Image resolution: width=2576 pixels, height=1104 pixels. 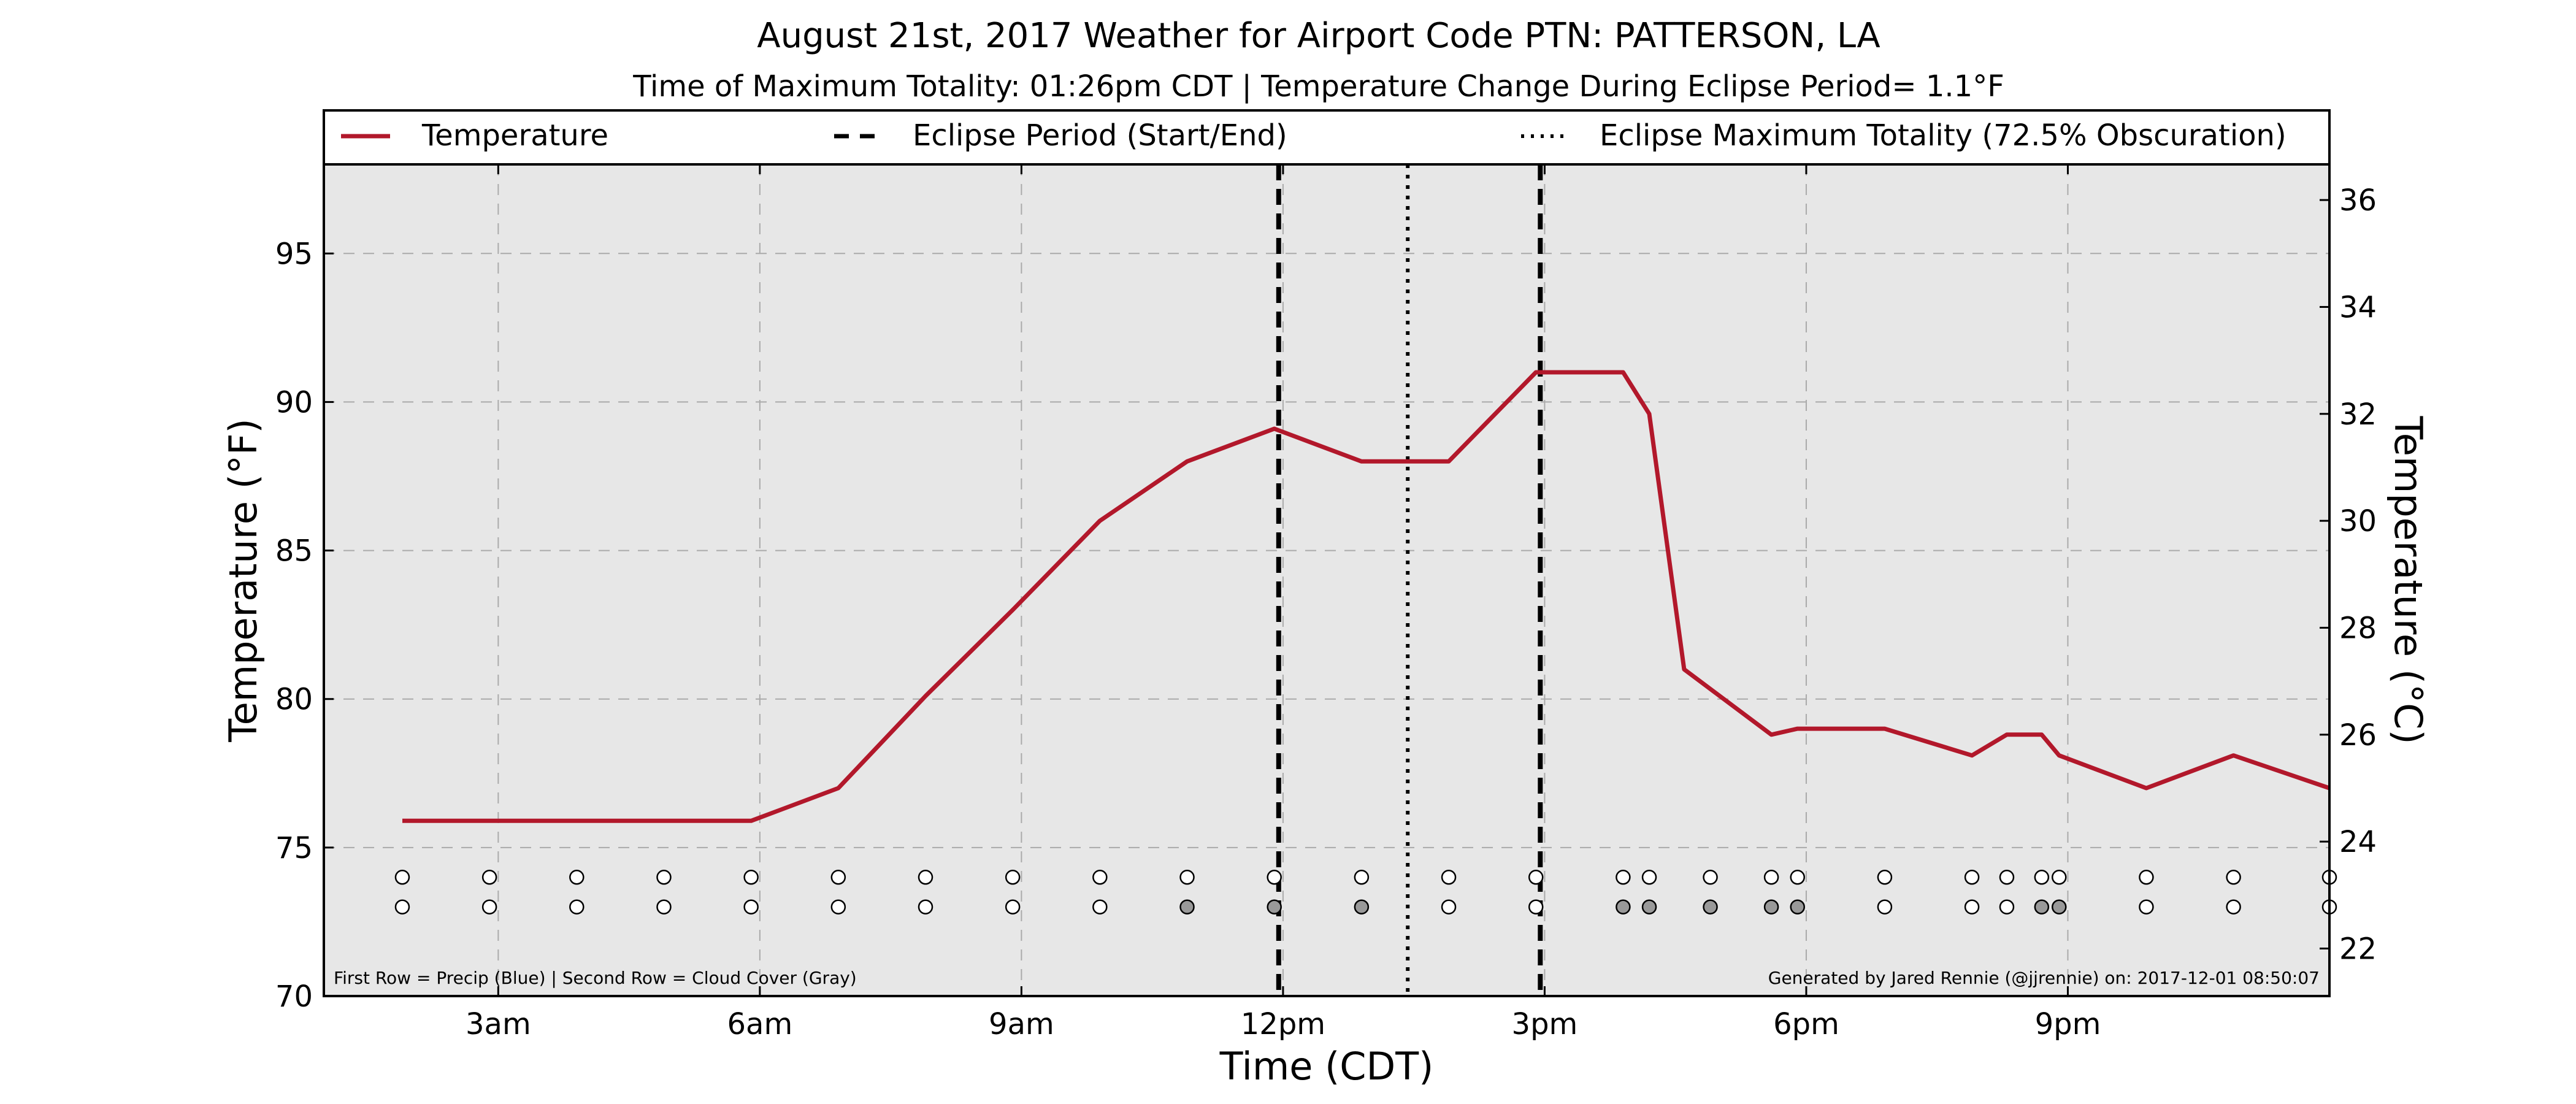 What do you see at coordinates (294, 848) in the screenshot?
I see `y-tick-label: 75` at bounding box center [294, 848].